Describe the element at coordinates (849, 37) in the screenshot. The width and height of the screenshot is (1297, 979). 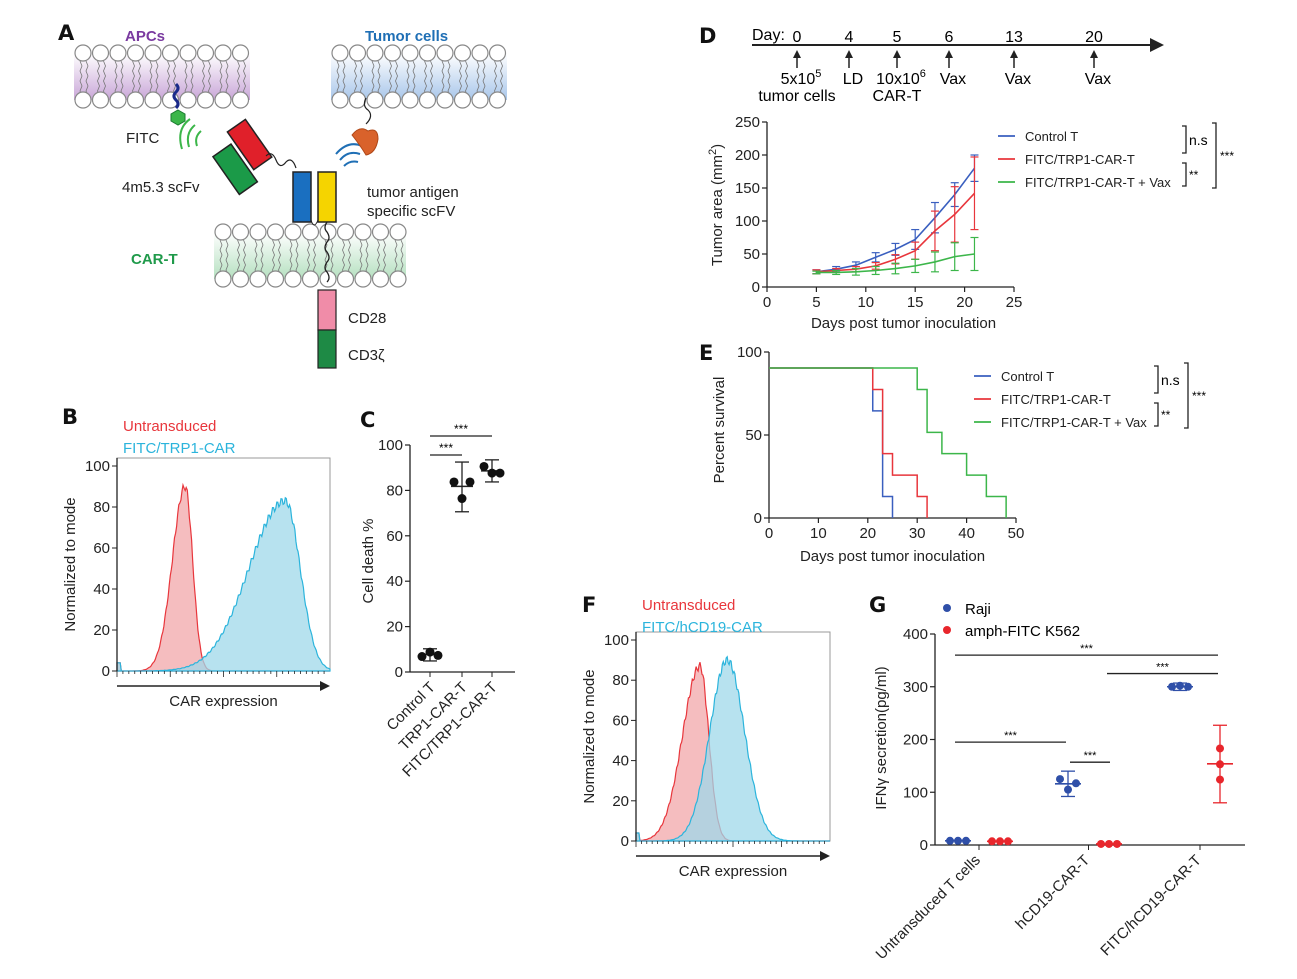
I see `day-number: 4` at that location.